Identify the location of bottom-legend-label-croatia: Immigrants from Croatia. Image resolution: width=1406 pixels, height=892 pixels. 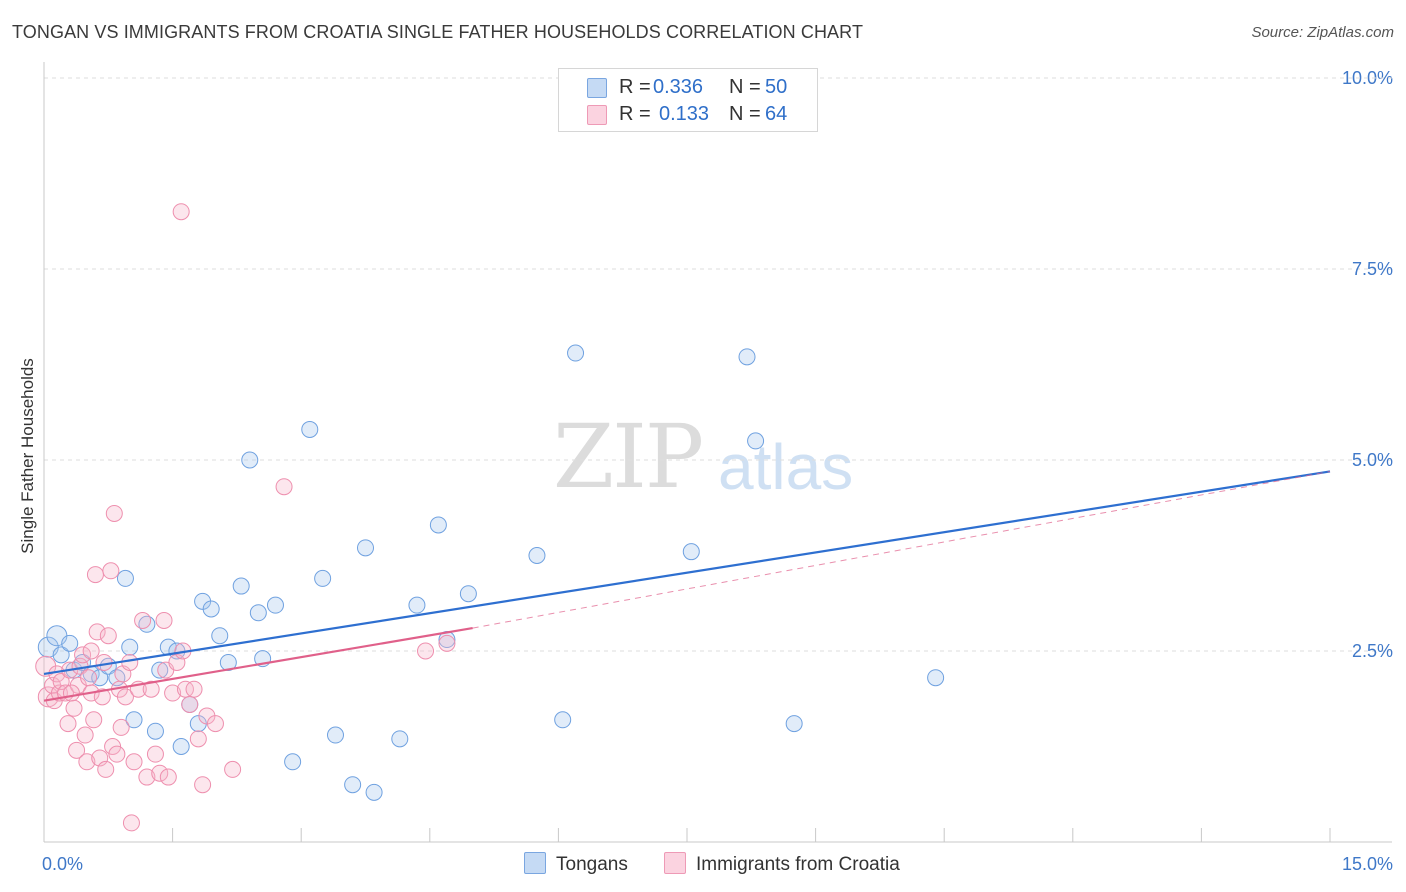
(798, 864).